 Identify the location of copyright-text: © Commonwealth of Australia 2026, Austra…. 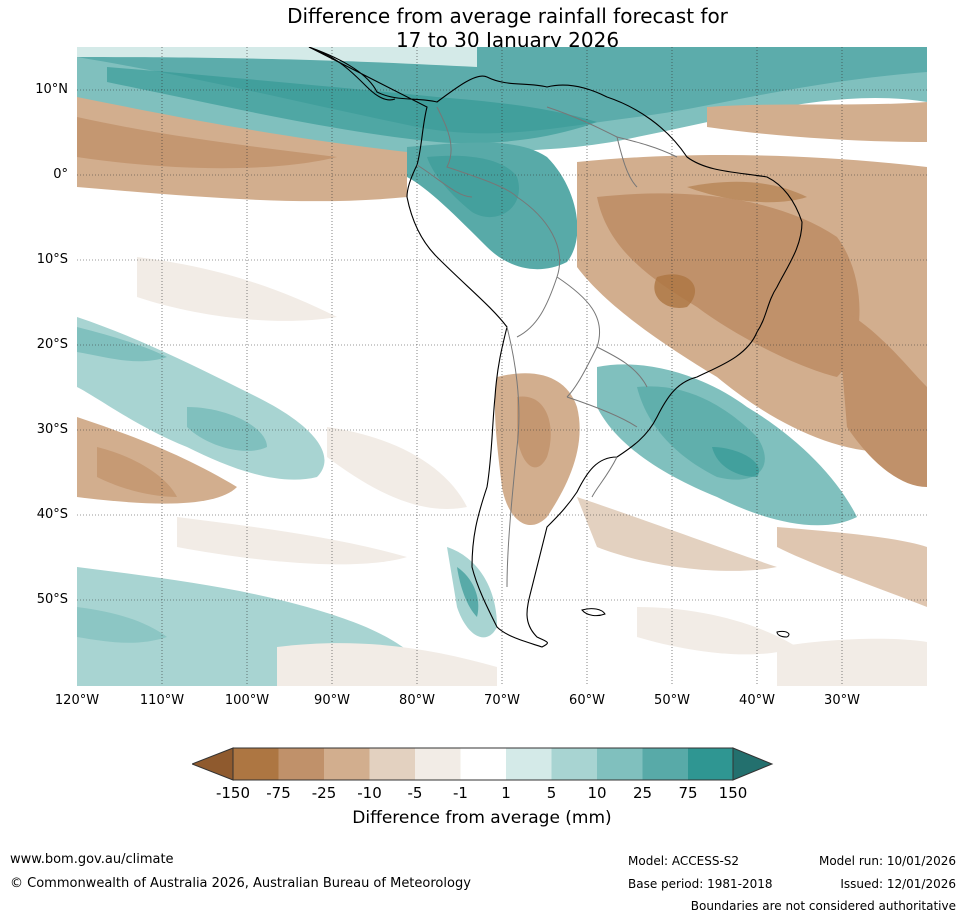
(240, 883).